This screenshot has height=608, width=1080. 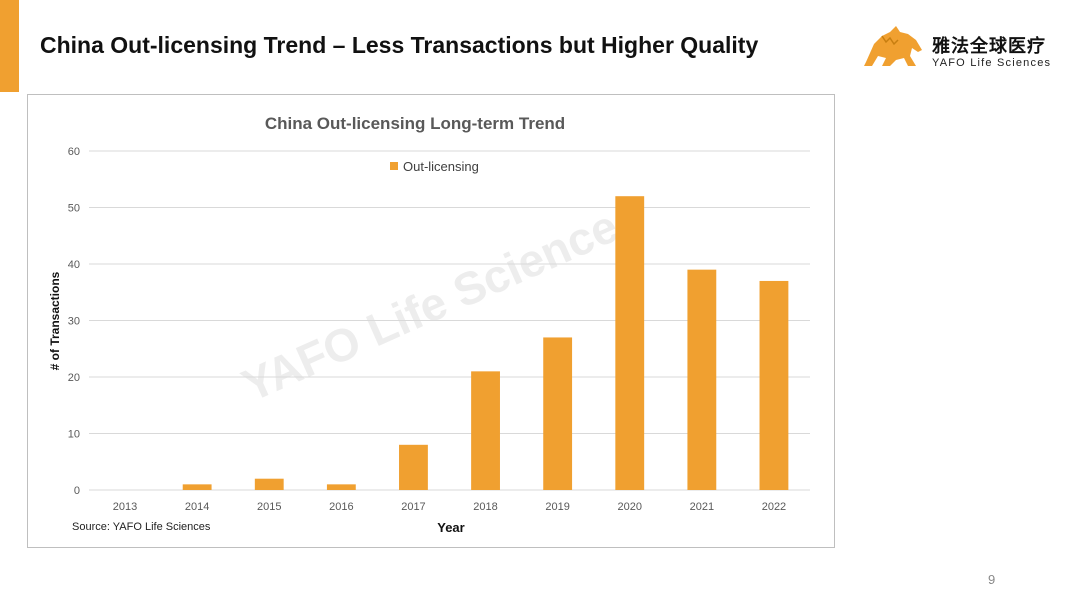 What do you see at coordinates (992, 579) in the screenshot?
I see `page-number: 9` at bounding box center [992, 579].